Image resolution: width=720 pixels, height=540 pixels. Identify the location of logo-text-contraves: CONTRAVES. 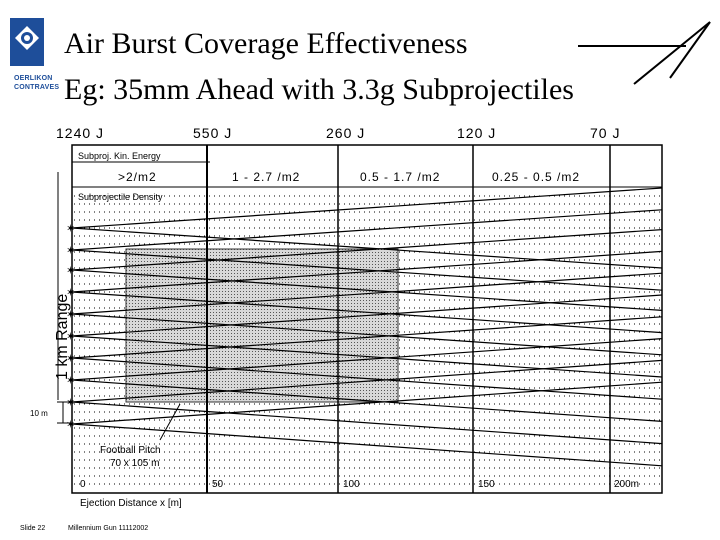
(37, 87).